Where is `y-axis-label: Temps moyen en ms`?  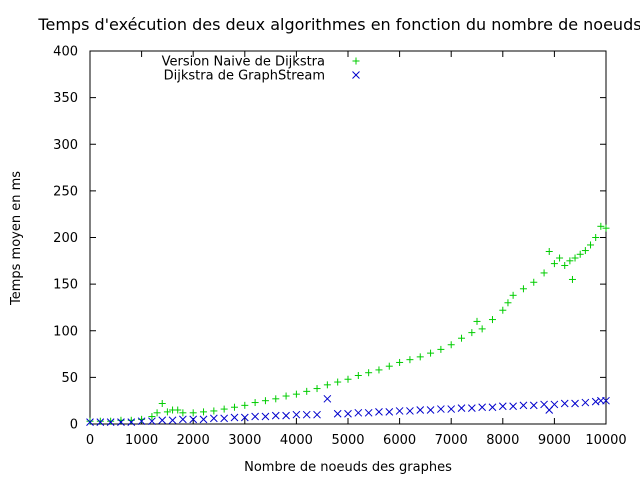 y-axis-label: Temps moyen en ms is located at coordinates (16, 238).